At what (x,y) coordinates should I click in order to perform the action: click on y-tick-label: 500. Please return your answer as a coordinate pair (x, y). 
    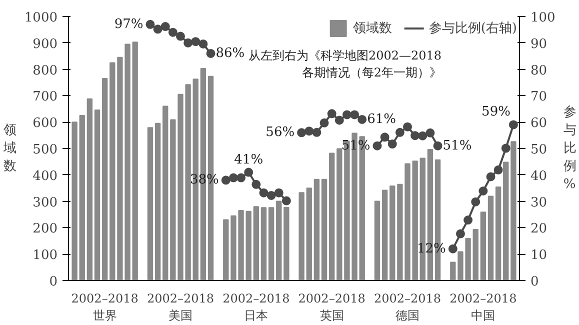
    Looking at the image, I should click on (45, 150).